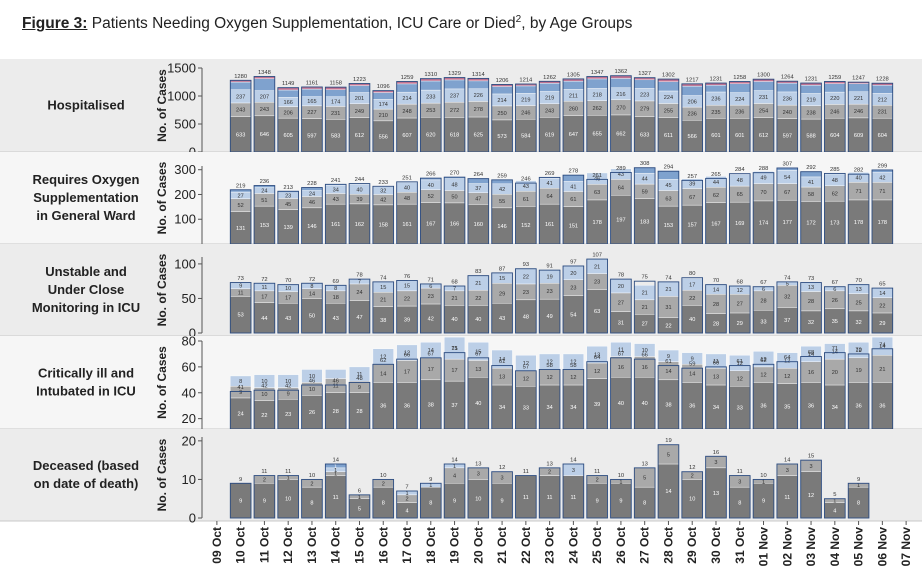 The image size is (922, 569). What do you see at coordinates (240, 229) in the screenshot?
I see `segment-label: 131` at bounding box center [240, 229].